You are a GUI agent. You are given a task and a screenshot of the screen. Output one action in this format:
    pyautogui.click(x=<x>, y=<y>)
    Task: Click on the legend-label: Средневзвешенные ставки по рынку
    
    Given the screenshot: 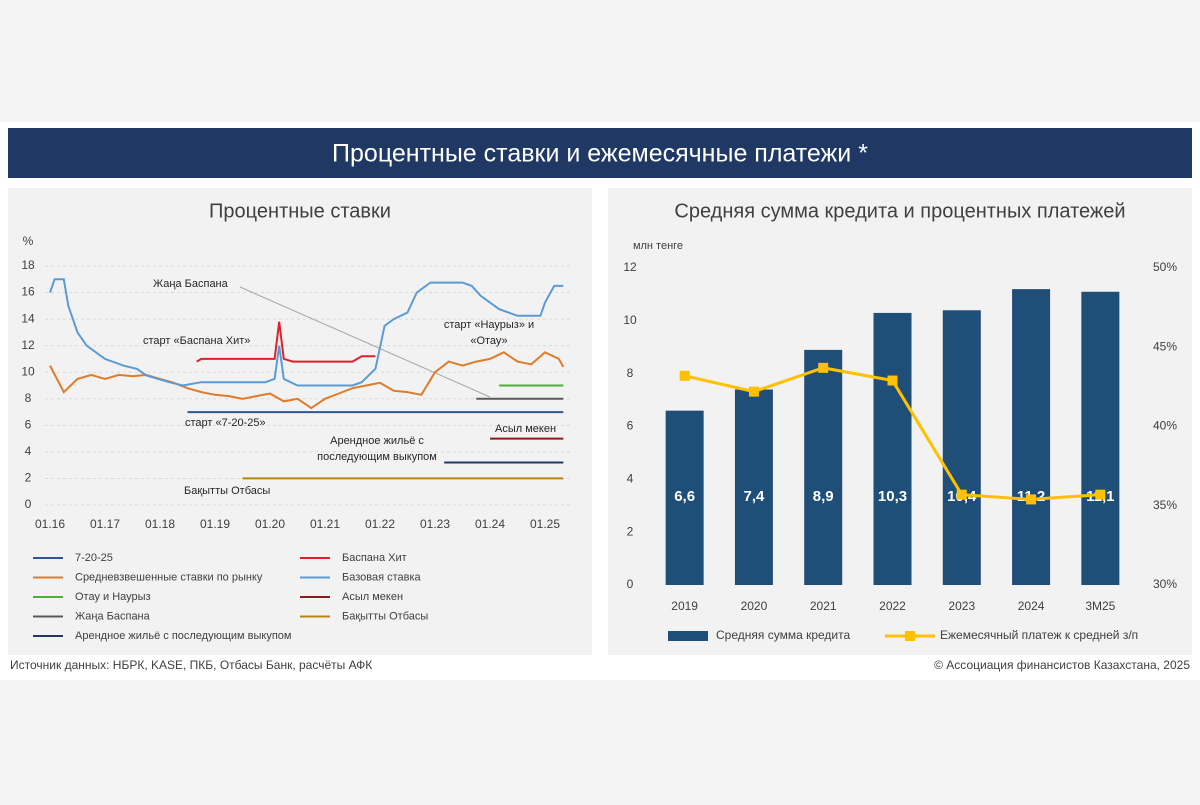 What is the action you would take?
    pyautogui.click(x=169, y=577)
    